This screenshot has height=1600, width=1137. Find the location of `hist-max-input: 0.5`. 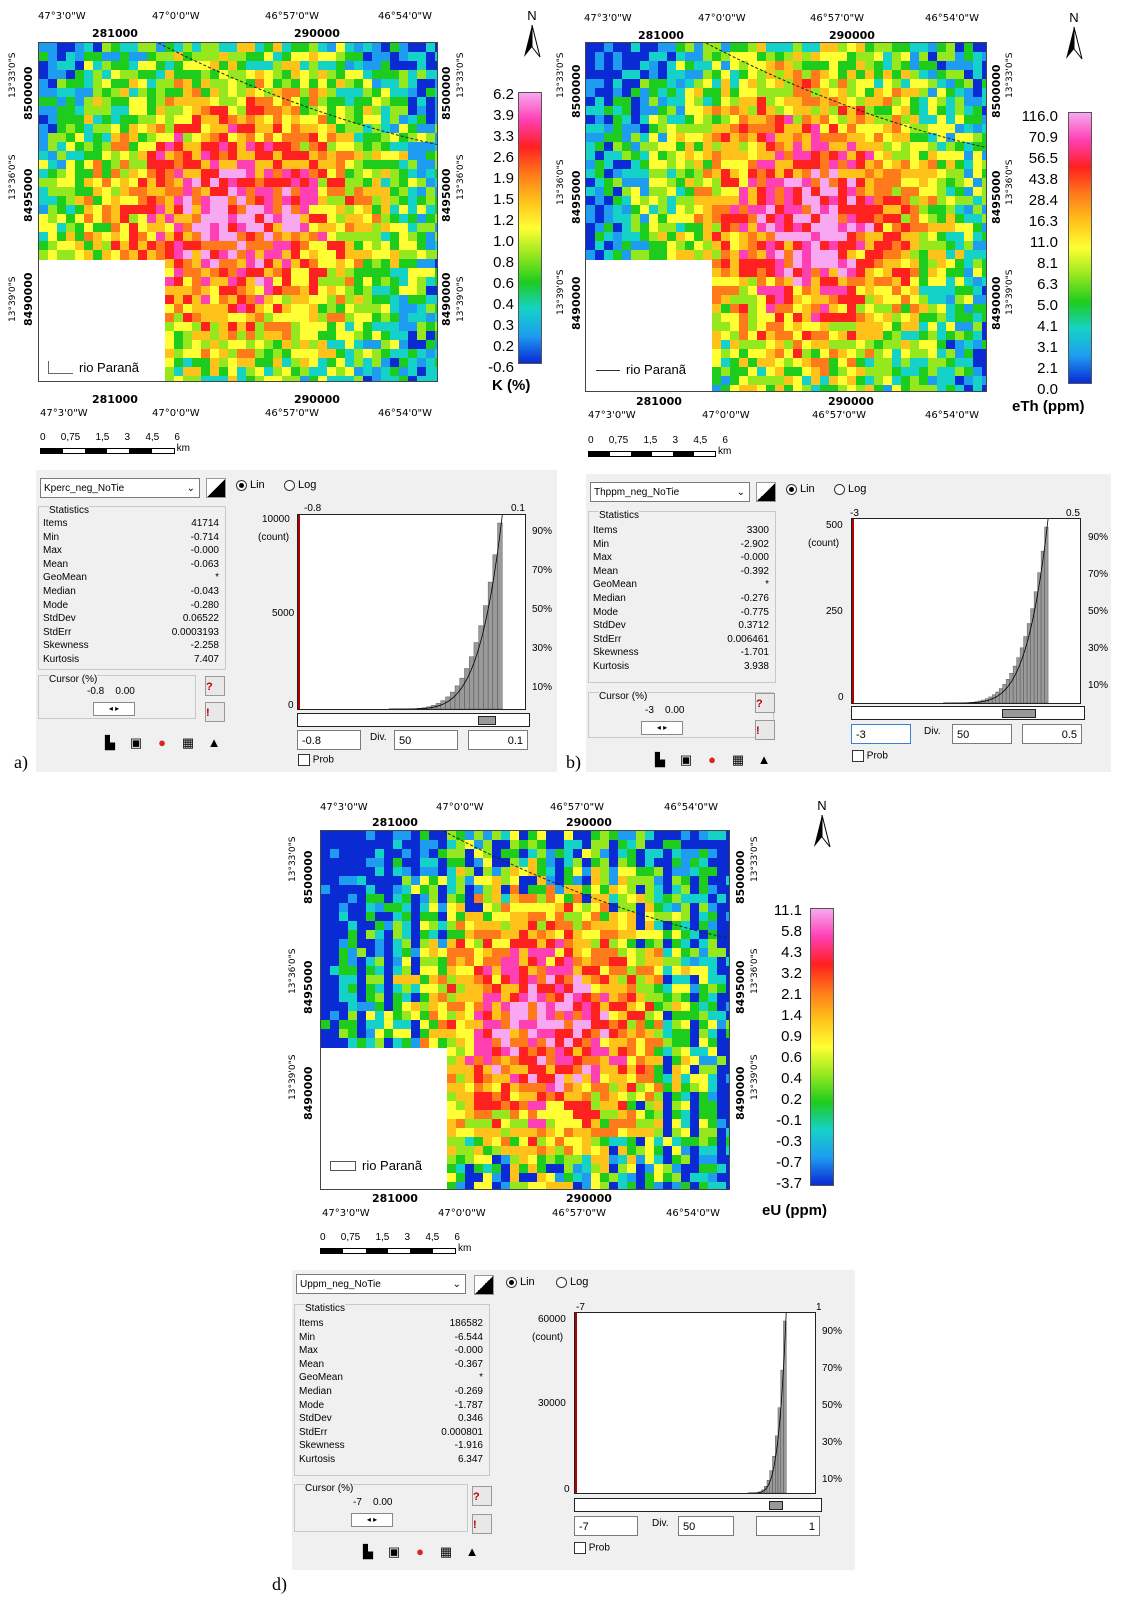

hist-max-input: 0.5 is located at coordinates (1052, 734).